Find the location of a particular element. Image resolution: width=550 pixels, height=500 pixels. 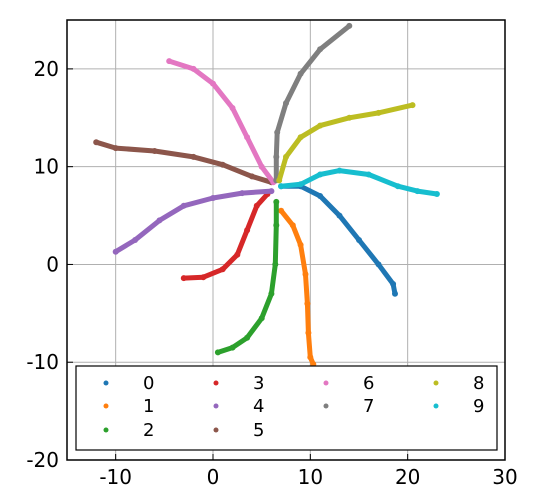

y-tick-label: 20 is located at coordinates (46, 69).